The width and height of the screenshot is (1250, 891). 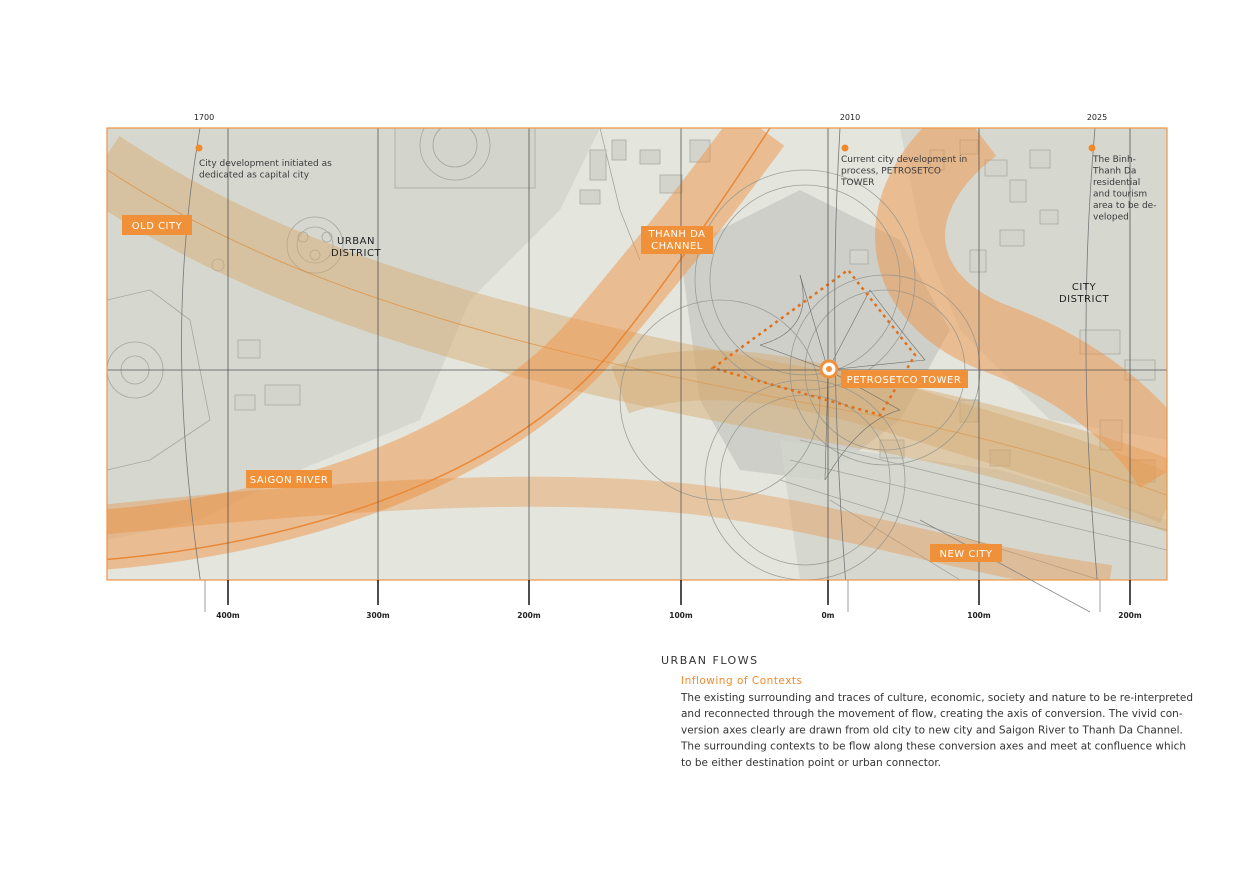 I want to click on section-title: URBAN FLOWS, so click(x=710, y=660).